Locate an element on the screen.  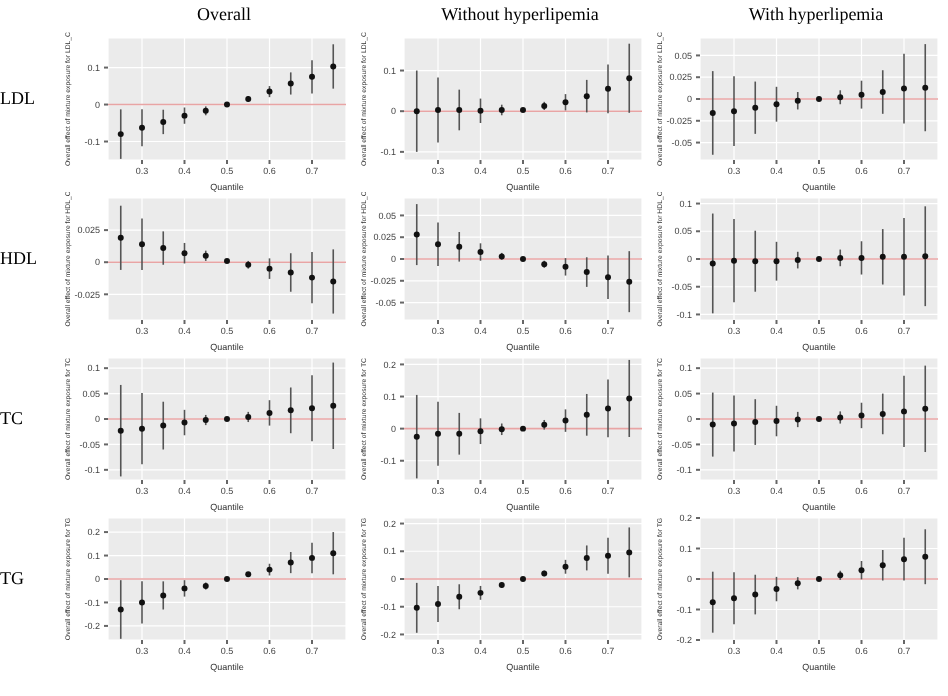
text: HDL is located at coordinates (19, 258).